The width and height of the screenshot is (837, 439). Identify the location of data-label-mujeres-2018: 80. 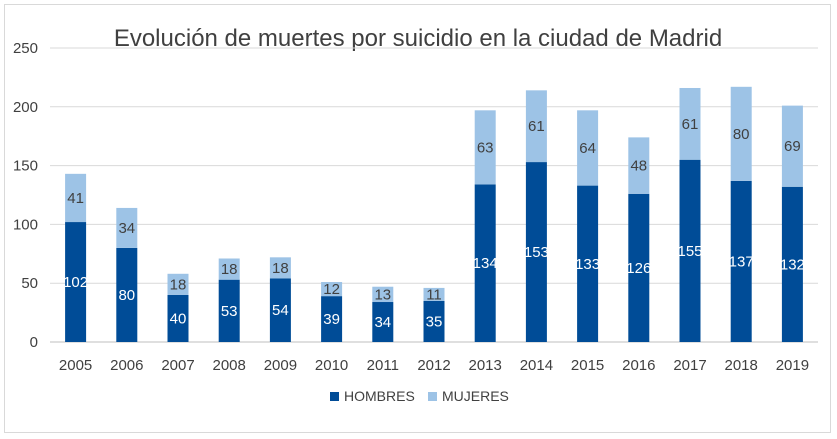
(741, 134).